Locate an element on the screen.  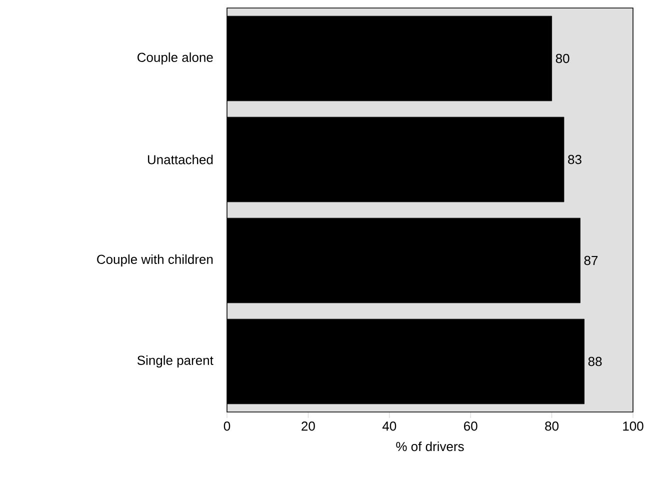
x-tick-label: 80 is located at coordinates (552, 426).